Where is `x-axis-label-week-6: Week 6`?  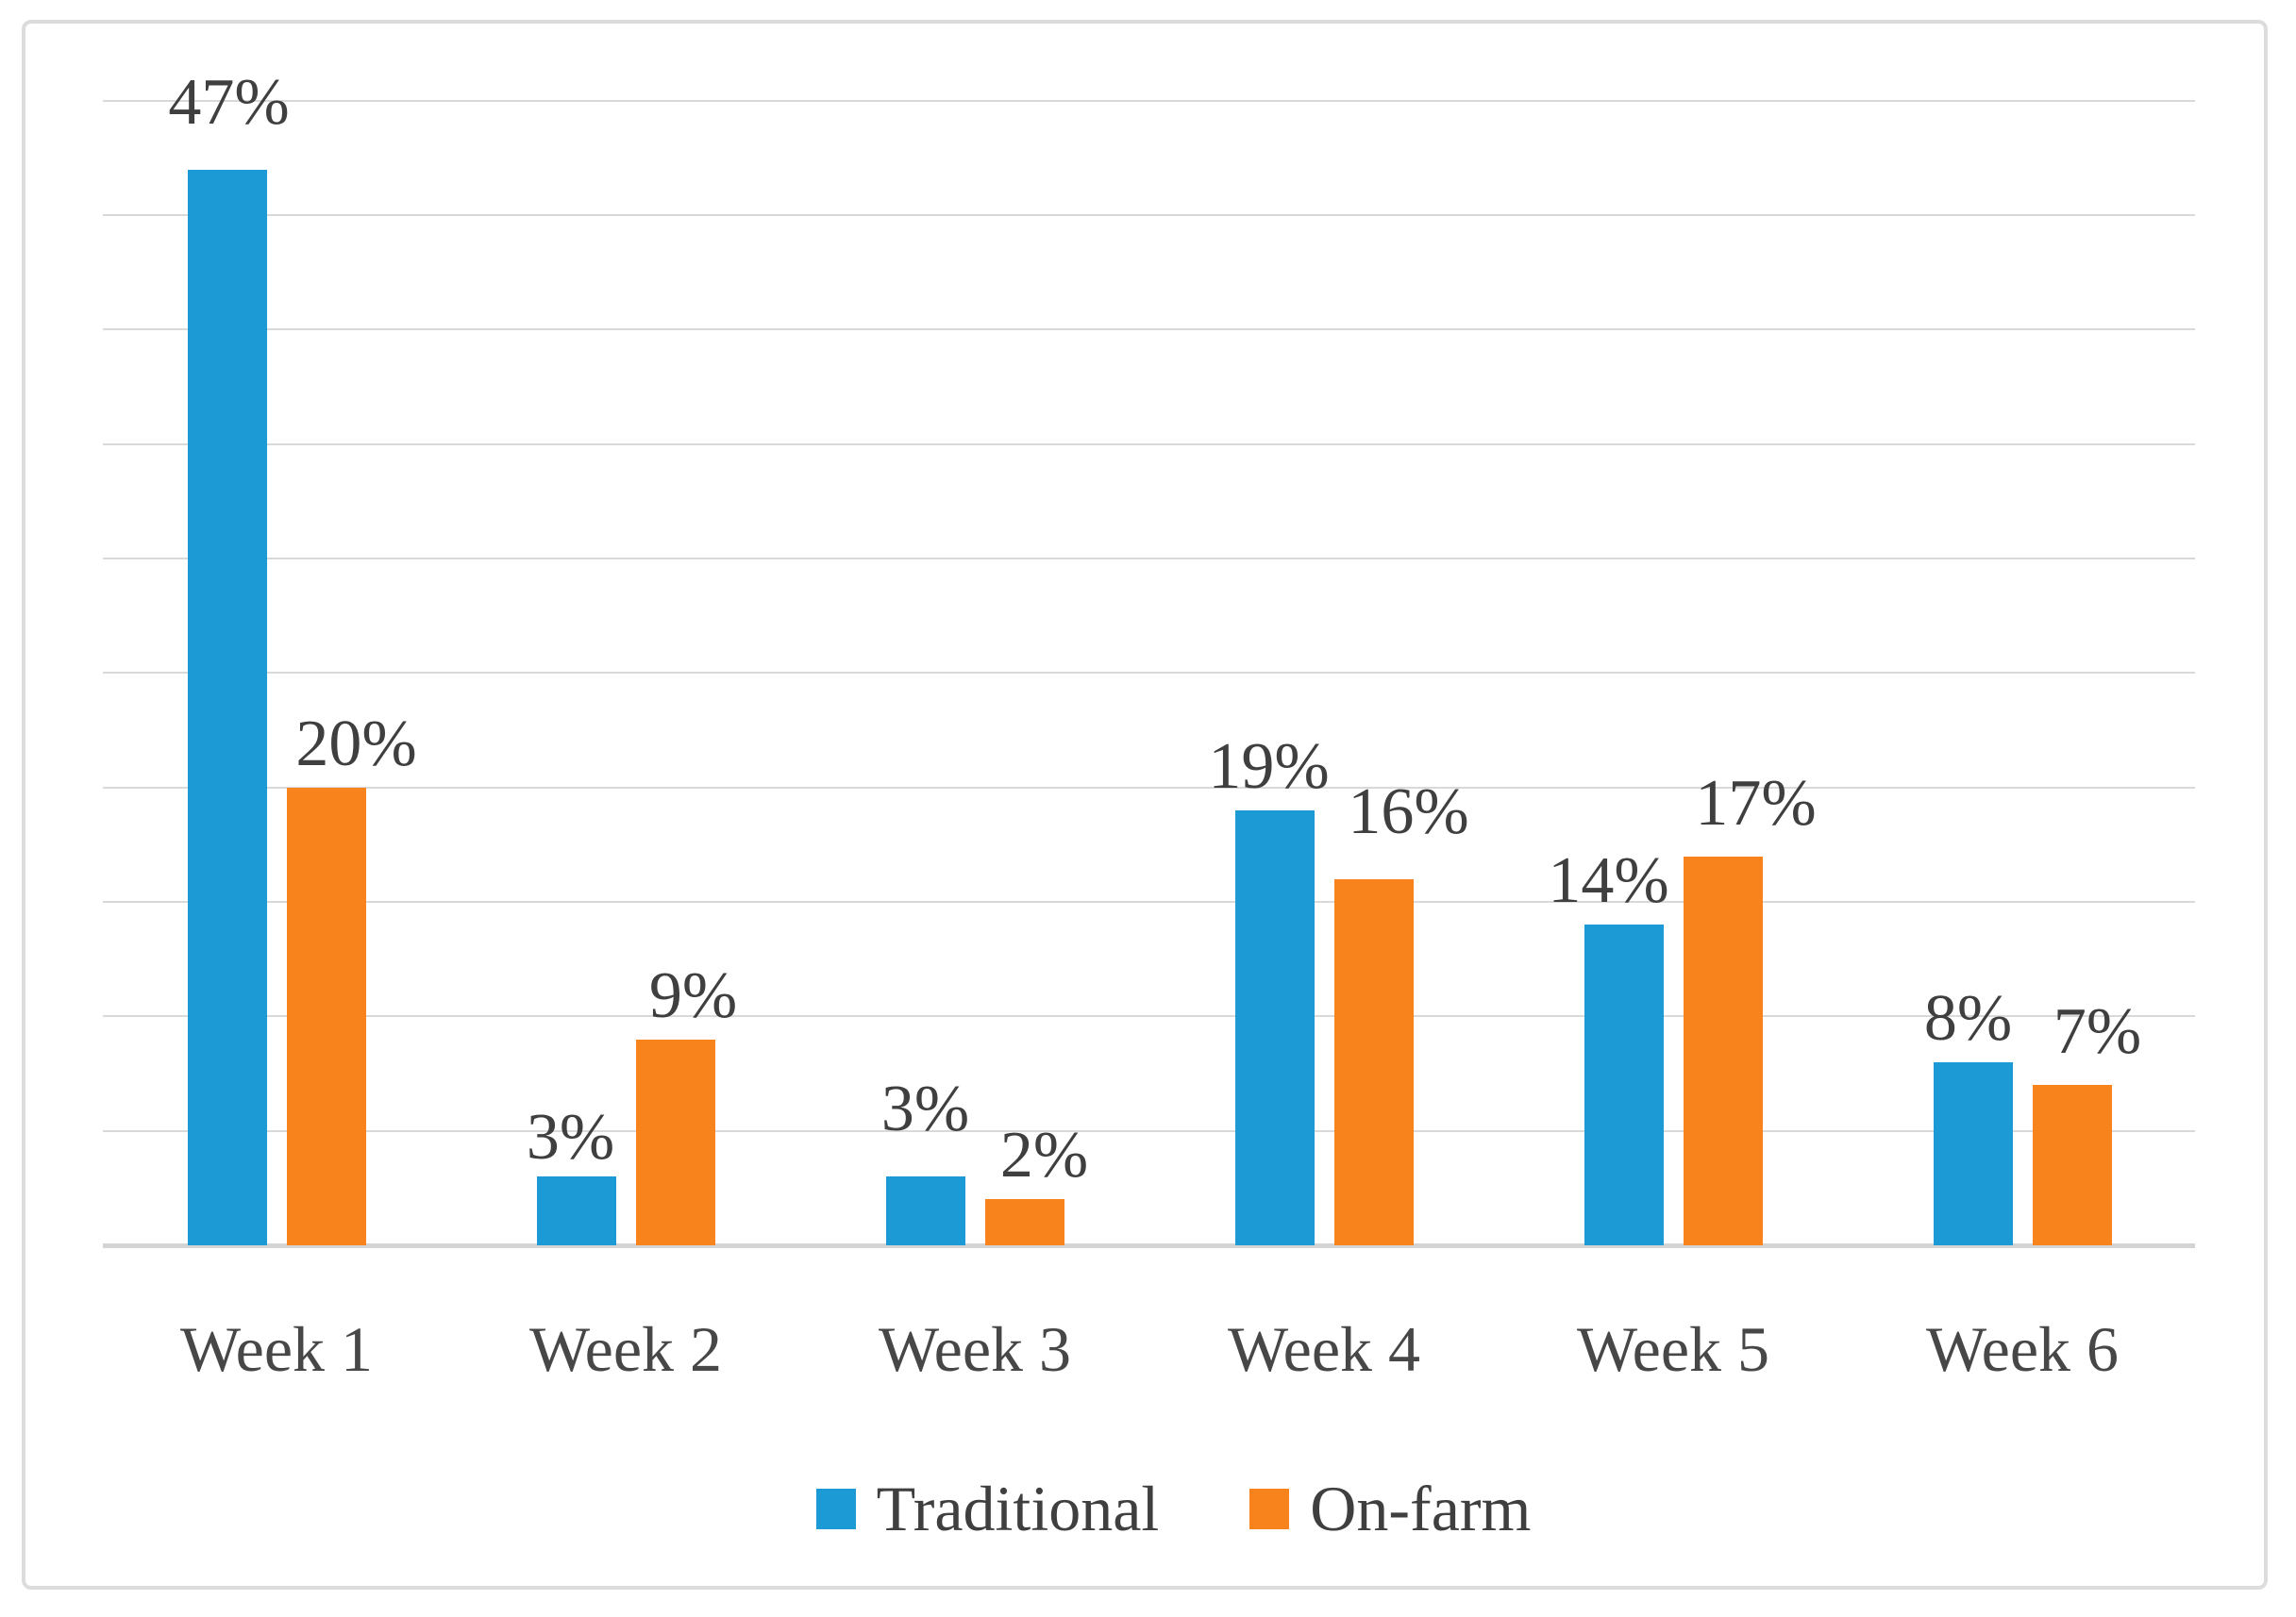 x-axis-label-week-6: Week 6 is located at coordinates (2023, 1349).